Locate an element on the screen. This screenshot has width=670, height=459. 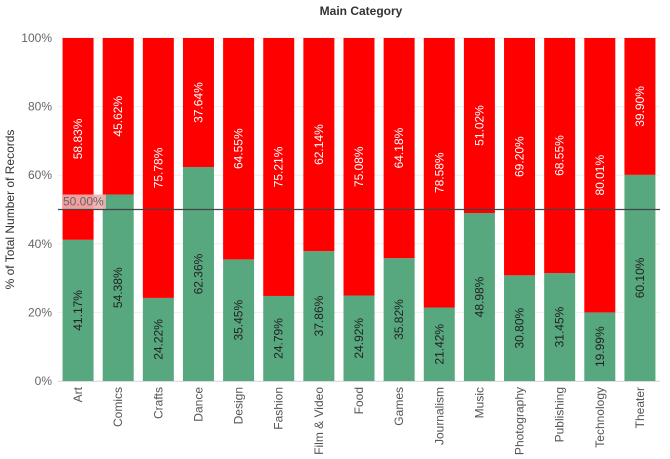
data-label-upper: 39.90% is located at coordinates (640, 106).